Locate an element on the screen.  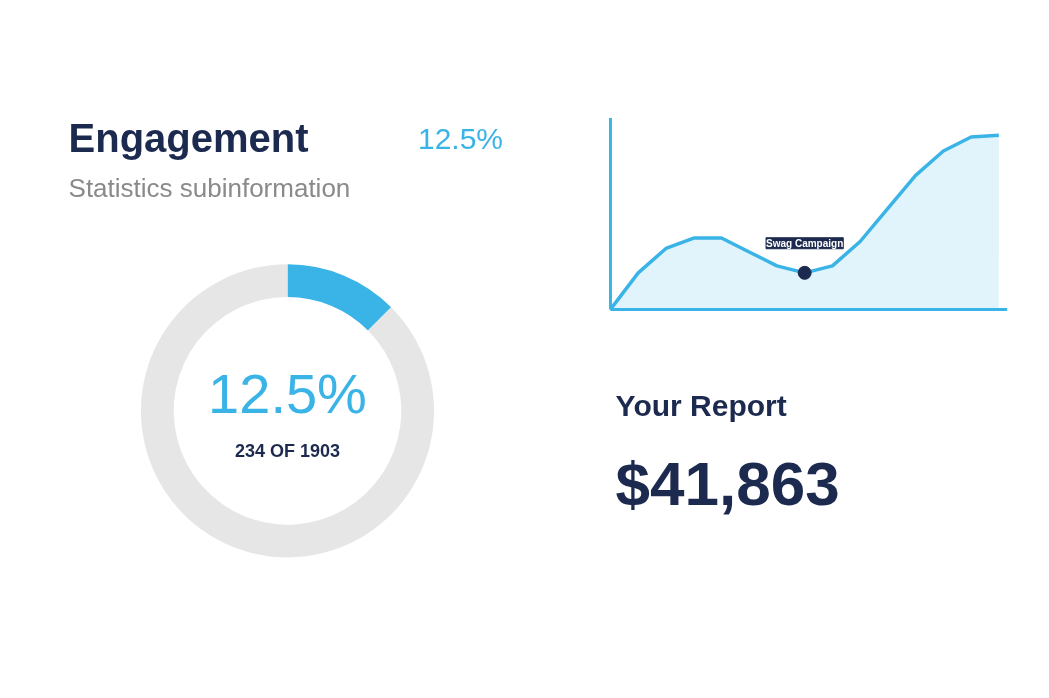
chart-subtitle: Statistics subinformation is located at coordinates (209, 188).